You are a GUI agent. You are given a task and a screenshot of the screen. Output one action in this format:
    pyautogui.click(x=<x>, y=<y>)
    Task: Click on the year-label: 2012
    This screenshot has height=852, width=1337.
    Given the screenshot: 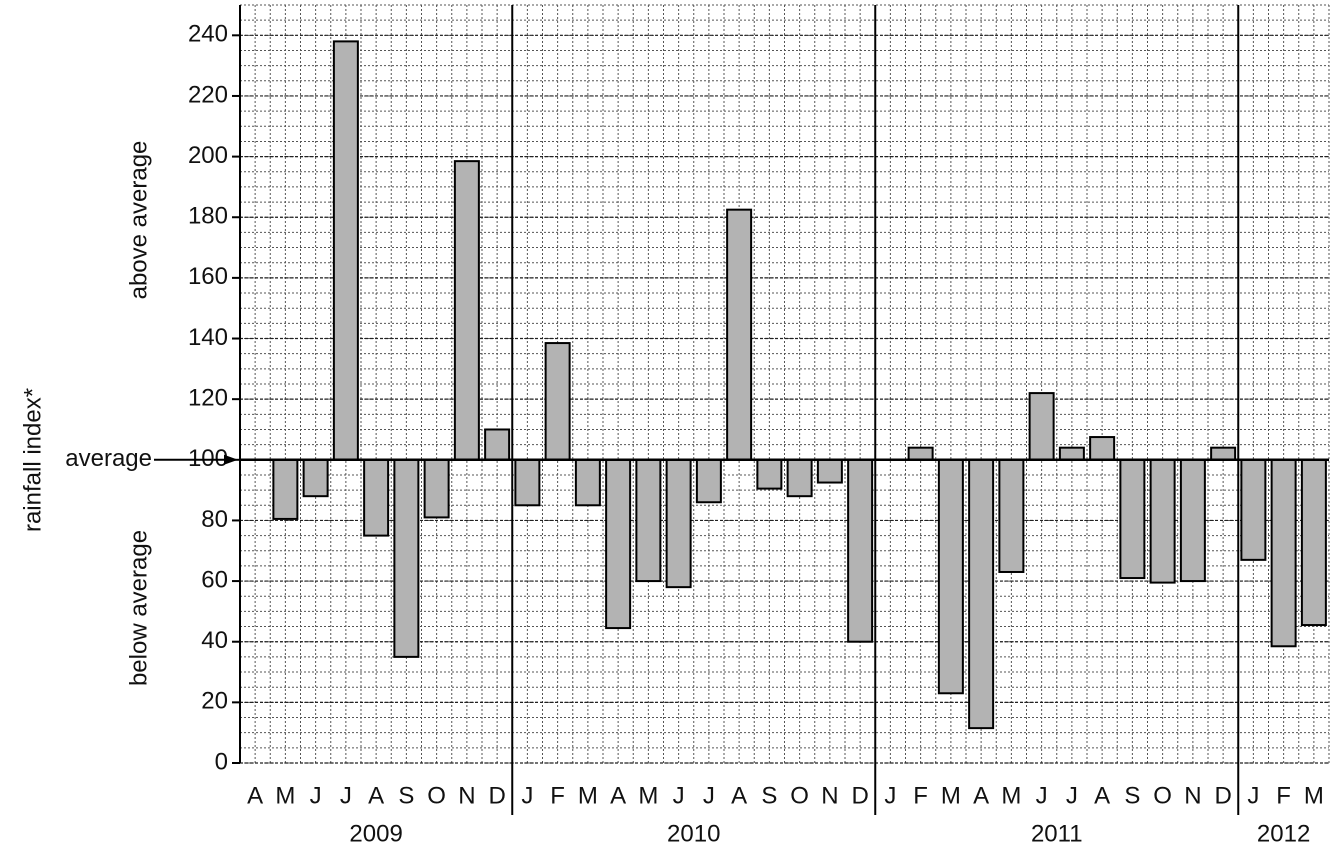 What is the action you would take?
    pyautogui.click(x=1283, y=833)
    